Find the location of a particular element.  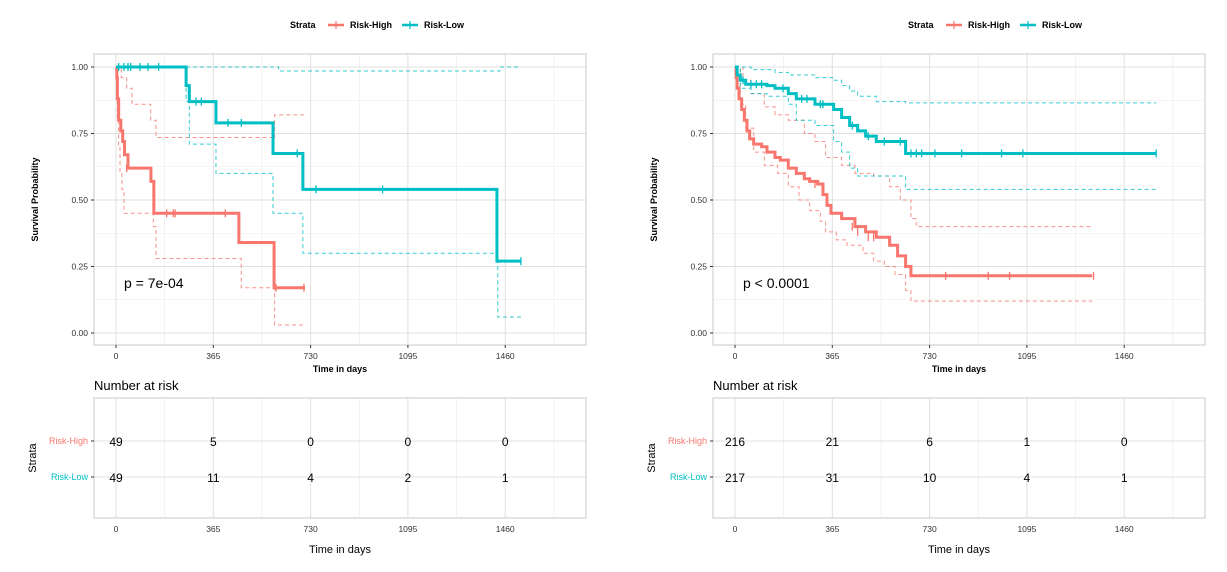

p-value-annotation: p < 0.0001 is located at coordinates (776, 283).